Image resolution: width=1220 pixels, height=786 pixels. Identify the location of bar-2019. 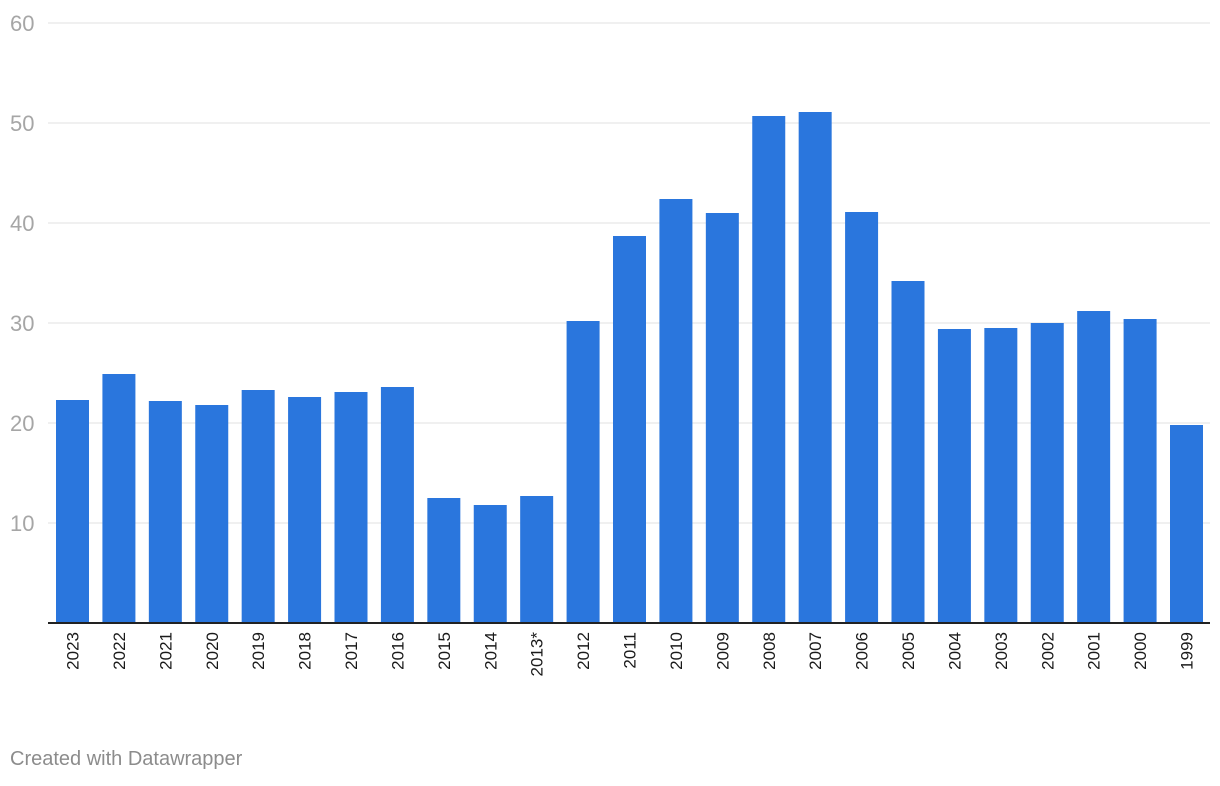
(258, 506).